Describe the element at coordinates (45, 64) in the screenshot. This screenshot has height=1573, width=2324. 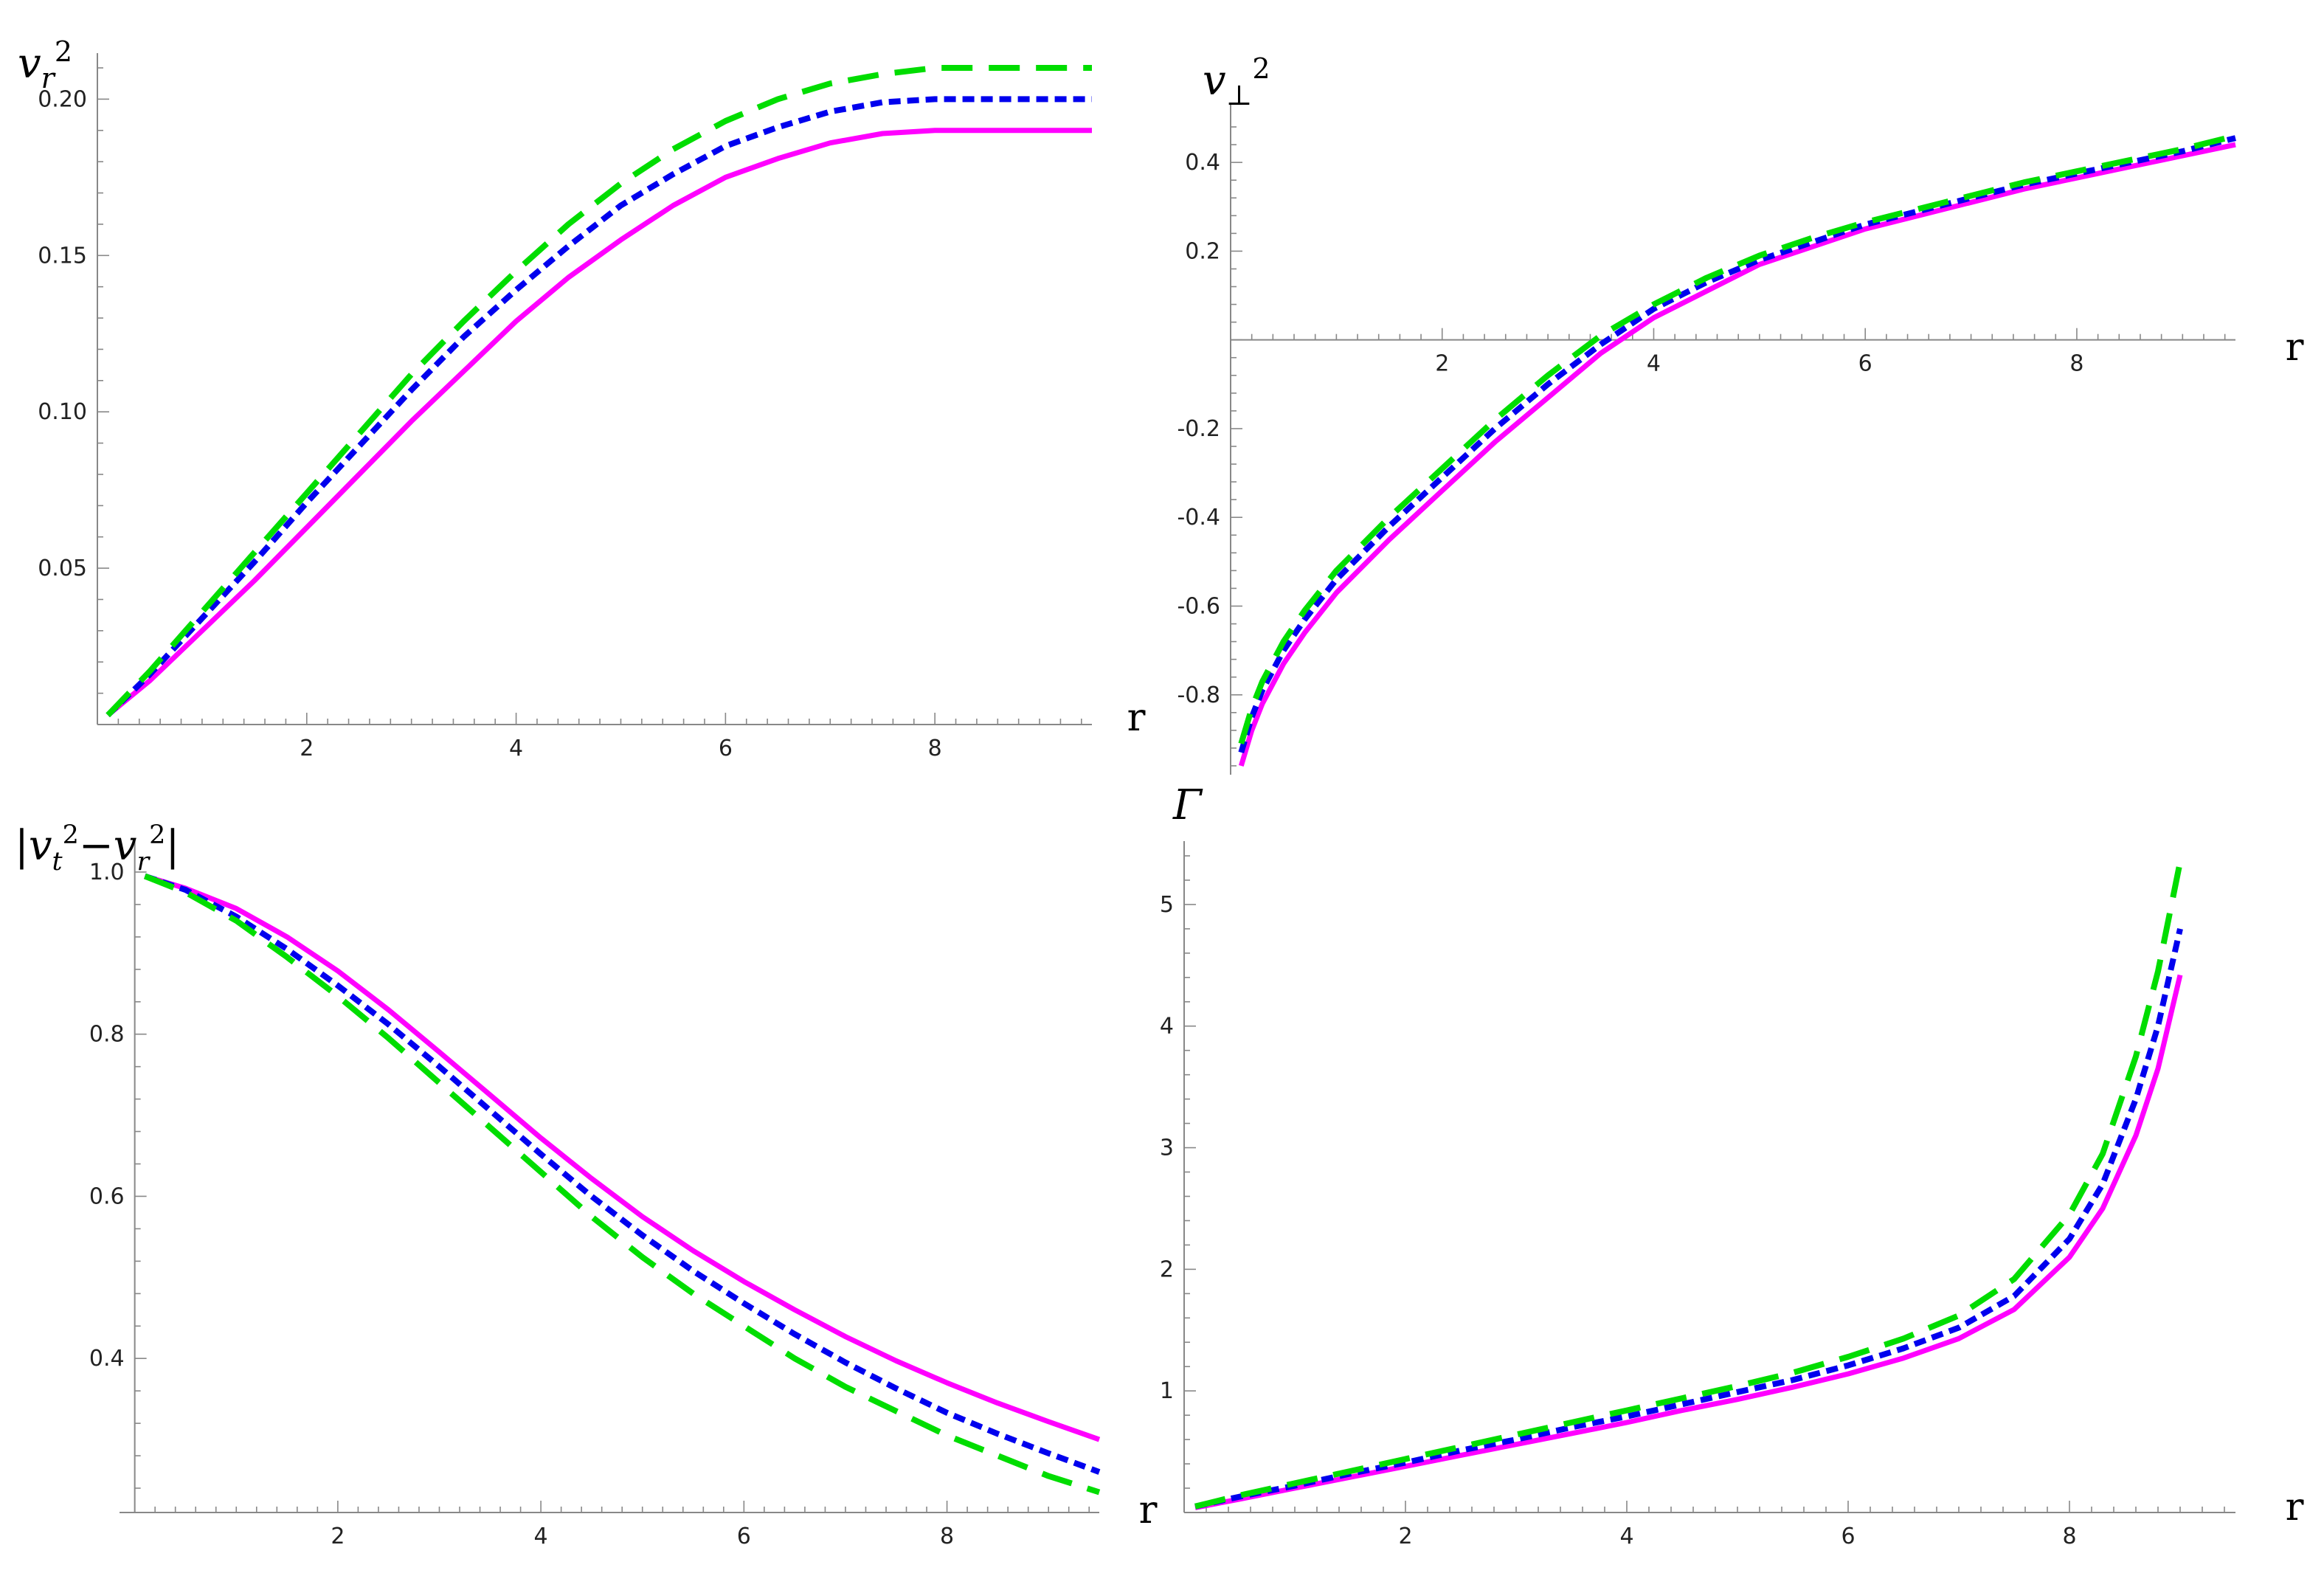
I see `y-axis-title: vr2` at that location.